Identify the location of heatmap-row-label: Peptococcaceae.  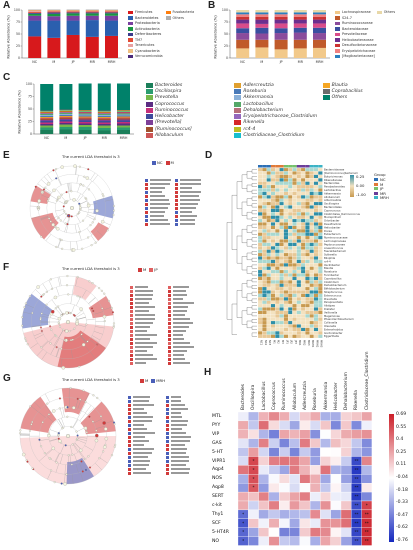
(334, 244).